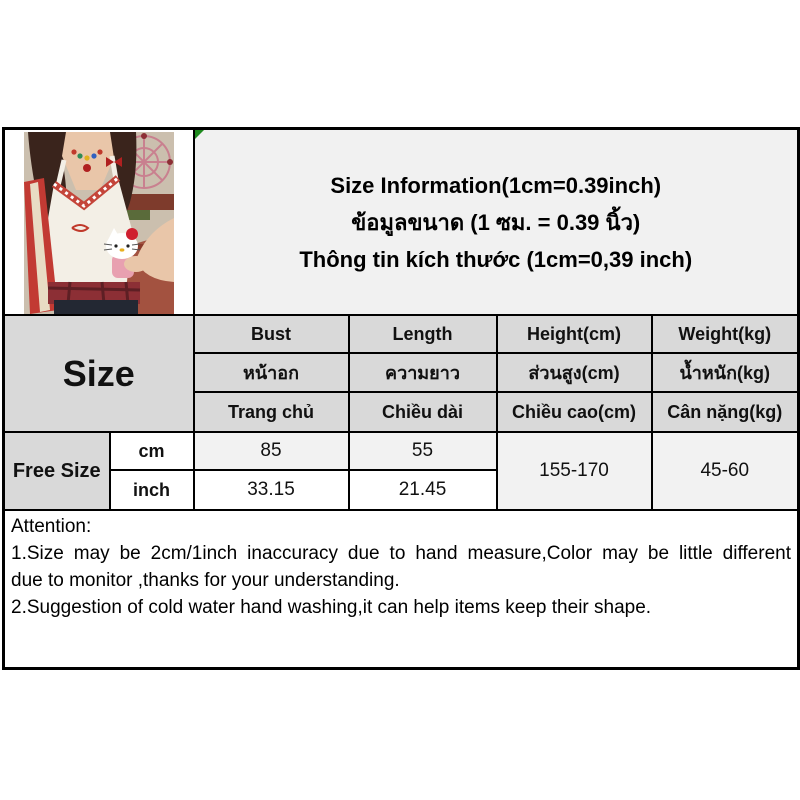 The height and width of the screenshot is (800, 800). I want to click on bust-cm-value: 85, so click(271, 451).